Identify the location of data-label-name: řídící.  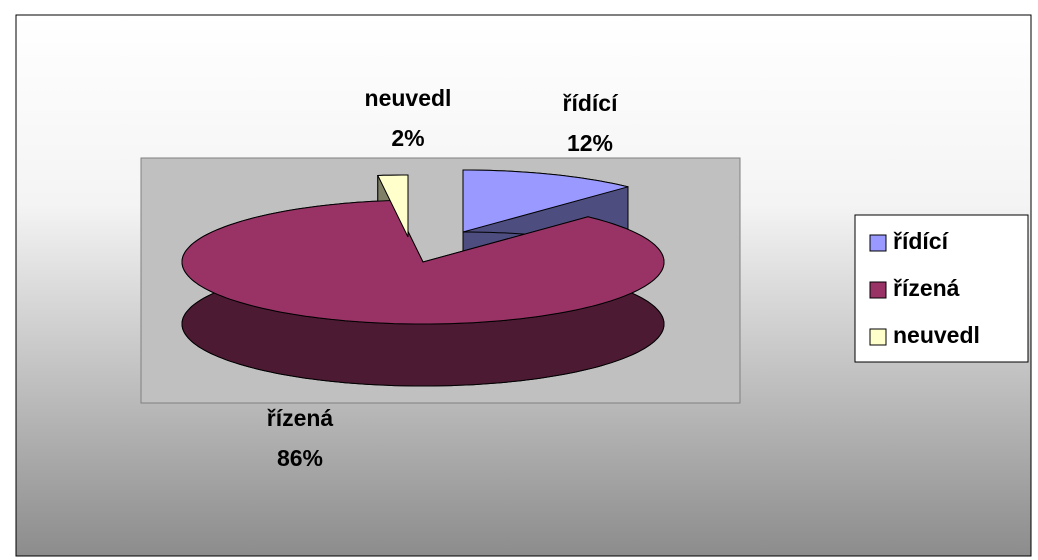
(591, 103).